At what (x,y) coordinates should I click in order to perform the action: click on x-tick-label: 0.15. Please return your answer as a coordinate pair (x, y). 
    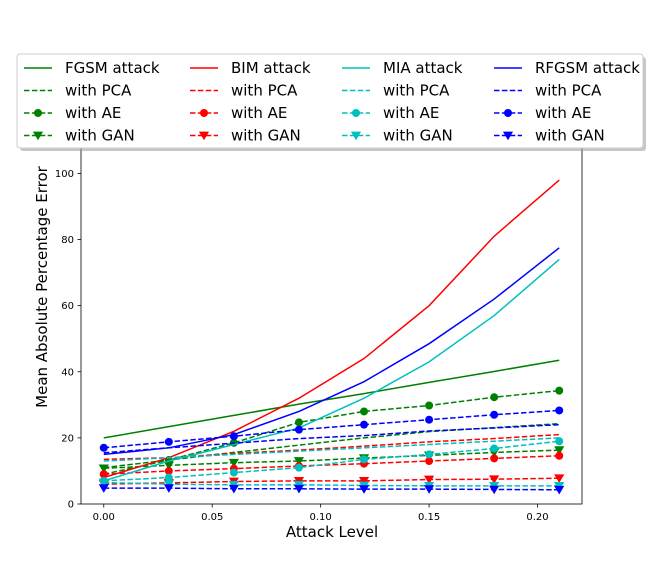
    Looking at the image, I should click on (429, 517).